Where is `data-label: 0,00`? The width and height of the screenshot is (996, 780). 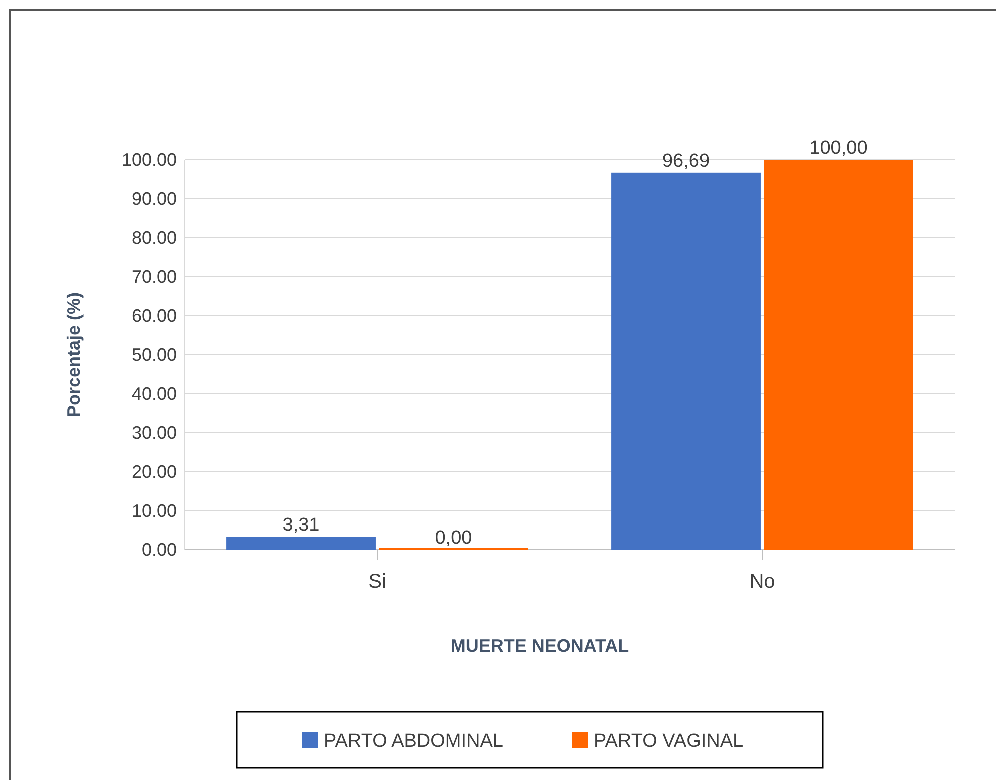
data-label: 0,00 is located at coordinates (453, 538).